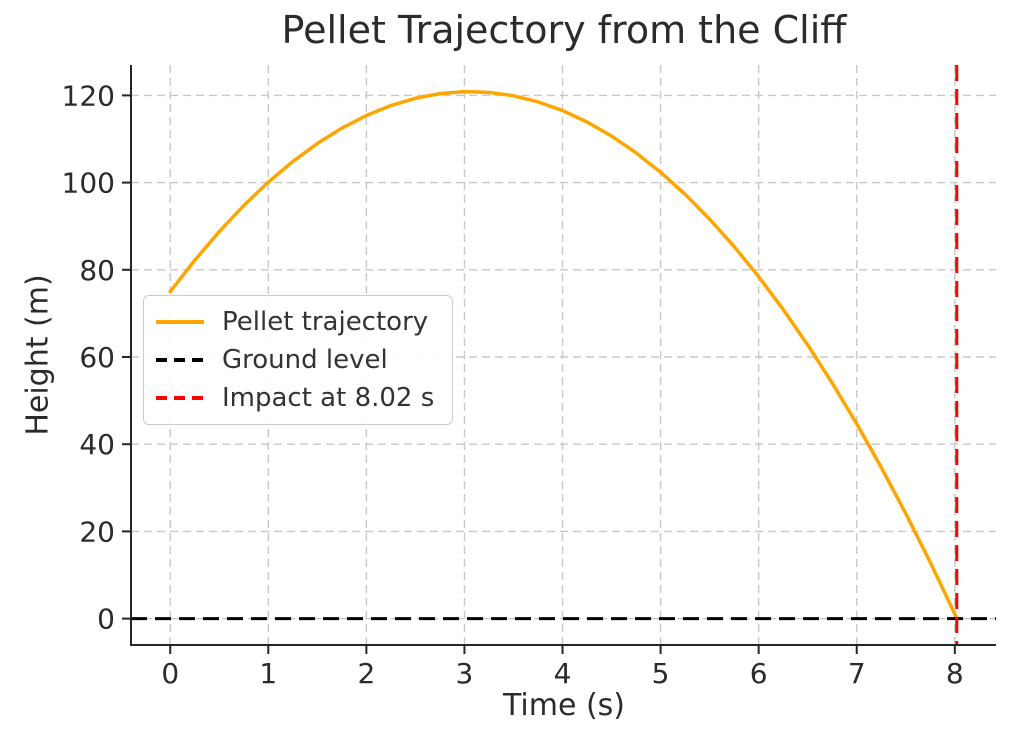 The height and width of the screenshot is (747, 1024). What do you see at coordinates (97, 531) in the screenshot?
I see `y-tick-label: 20` at bounding box center [97, 531].